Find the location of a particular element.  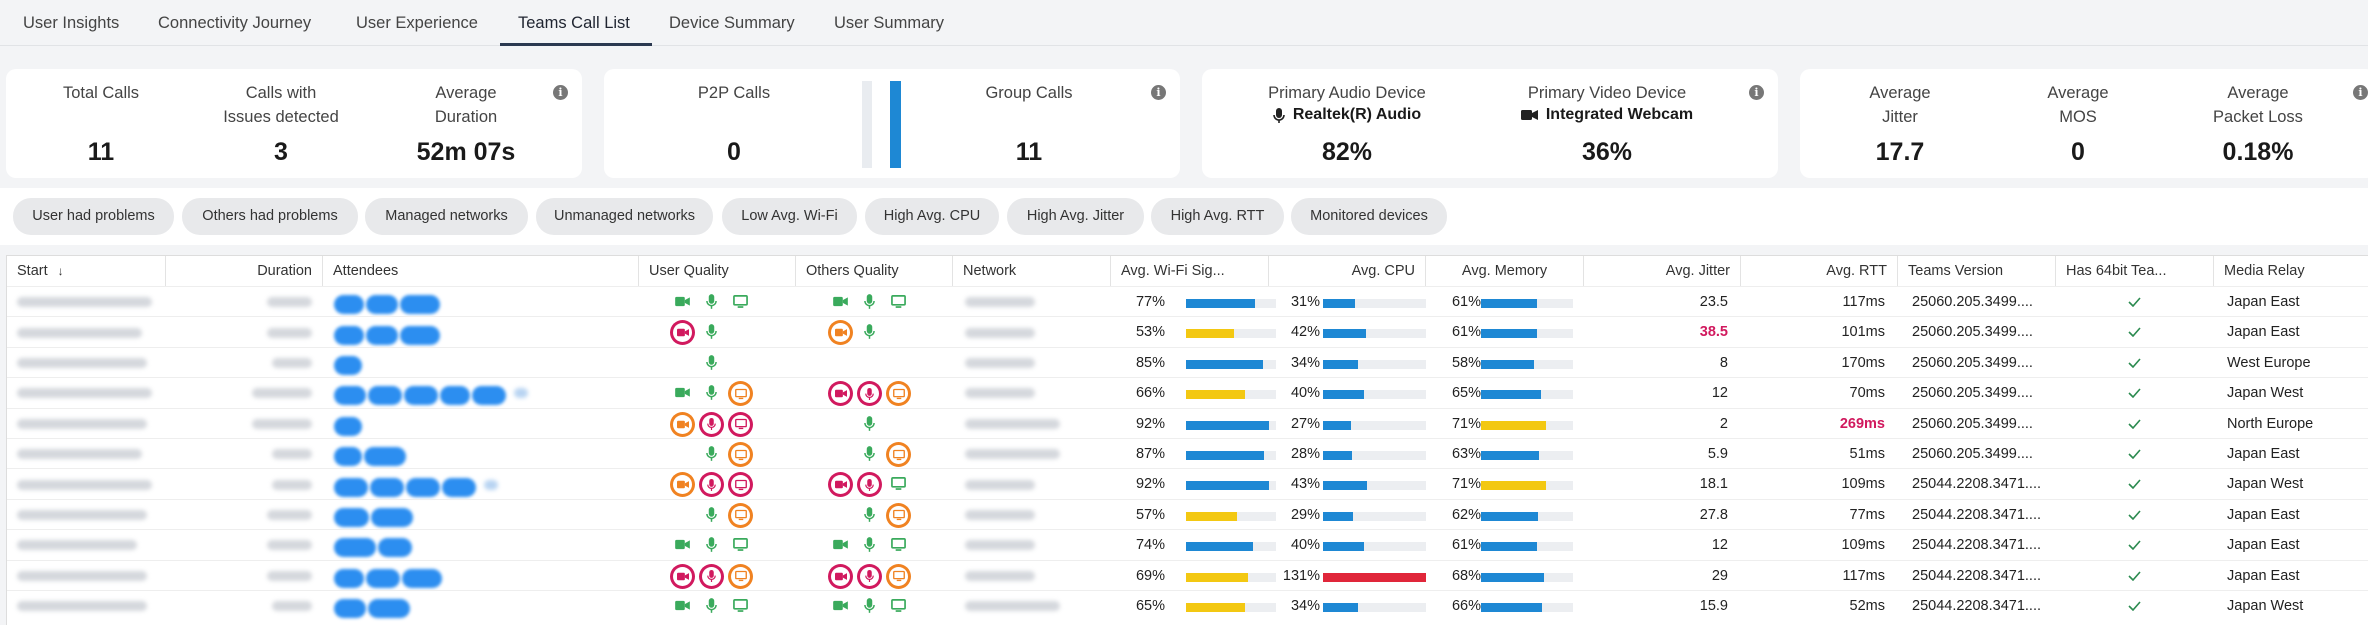

chip-high-avg-cpu: High Avg. CPU is located at coordinates (932, 216).